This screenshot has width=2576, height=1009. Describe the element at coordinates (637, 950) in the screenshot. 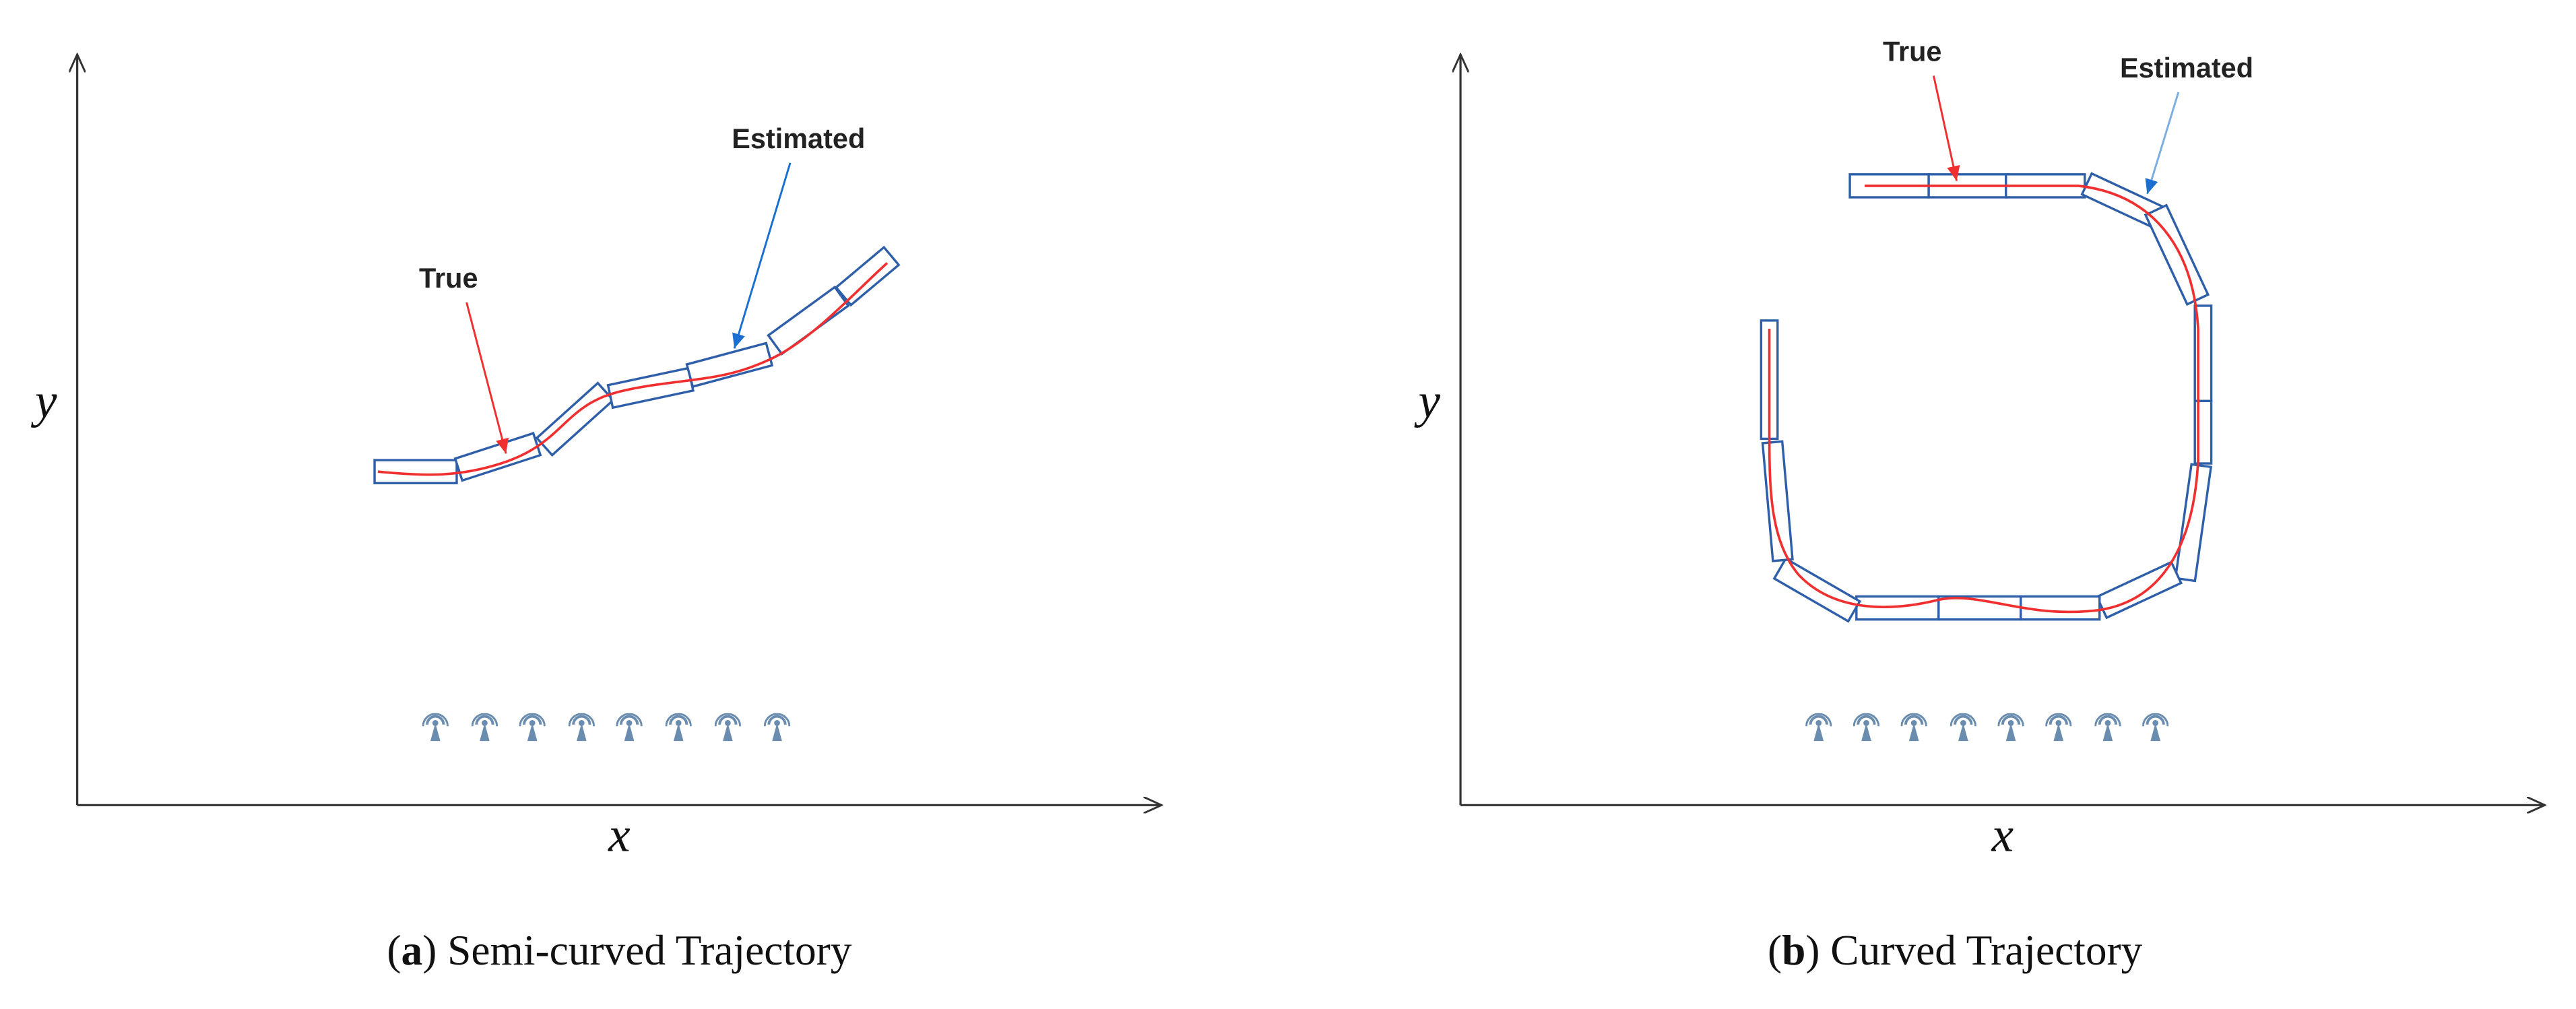

I see `caption-text: ) Semi-curved Trajectory` at that location.